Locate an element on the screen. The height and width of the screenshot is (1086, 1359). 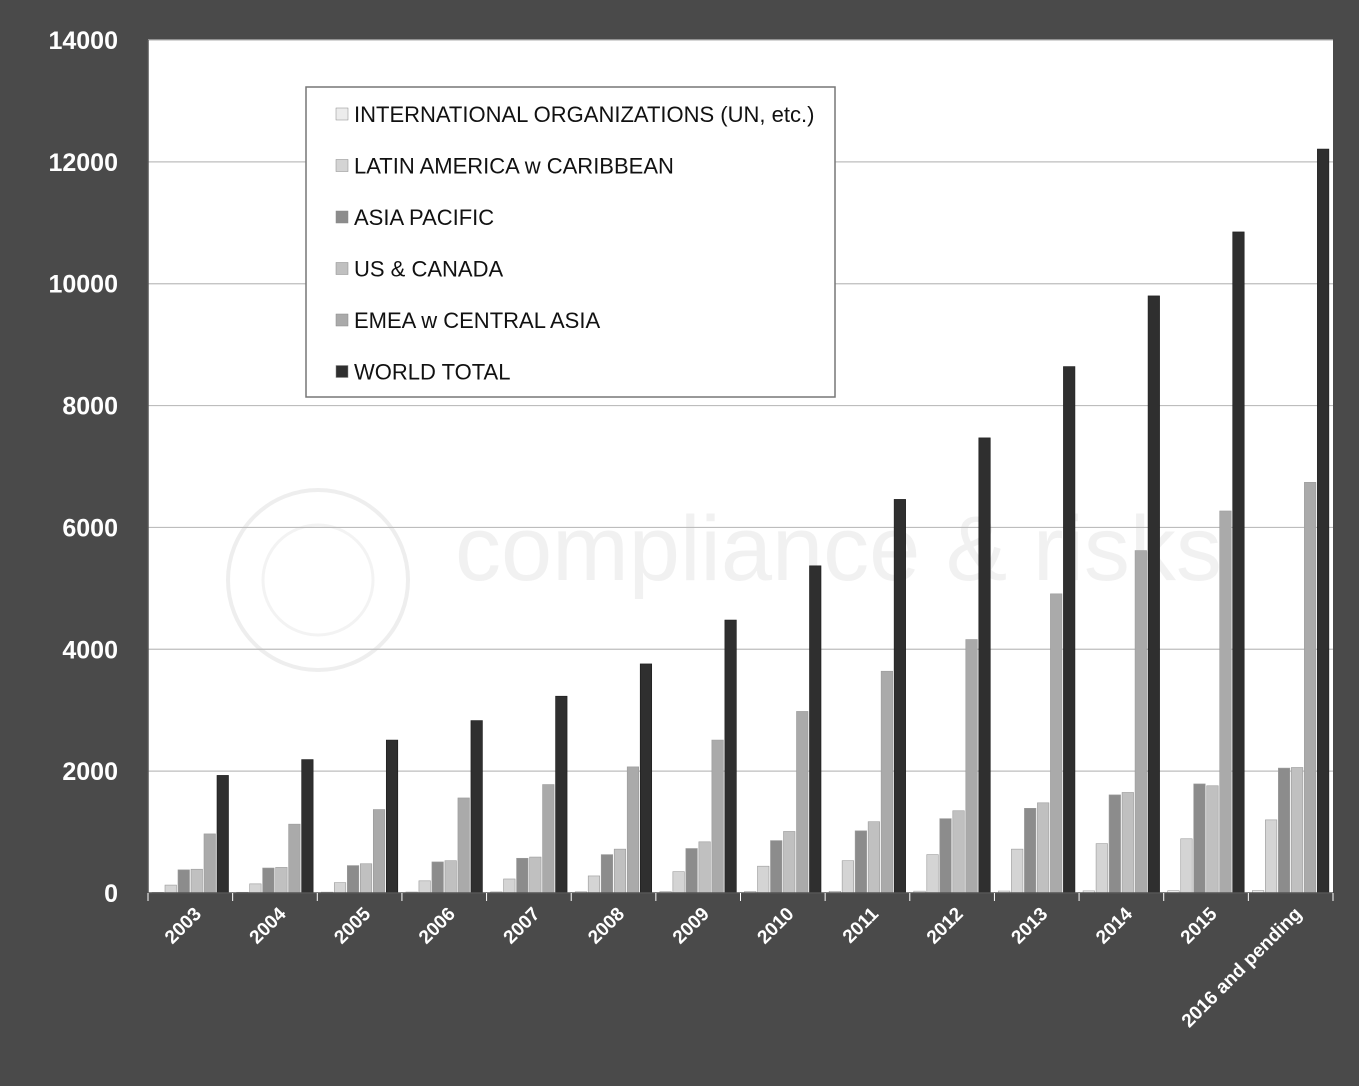
y-tick-label: 2000 is located at coordinates (90, 772).